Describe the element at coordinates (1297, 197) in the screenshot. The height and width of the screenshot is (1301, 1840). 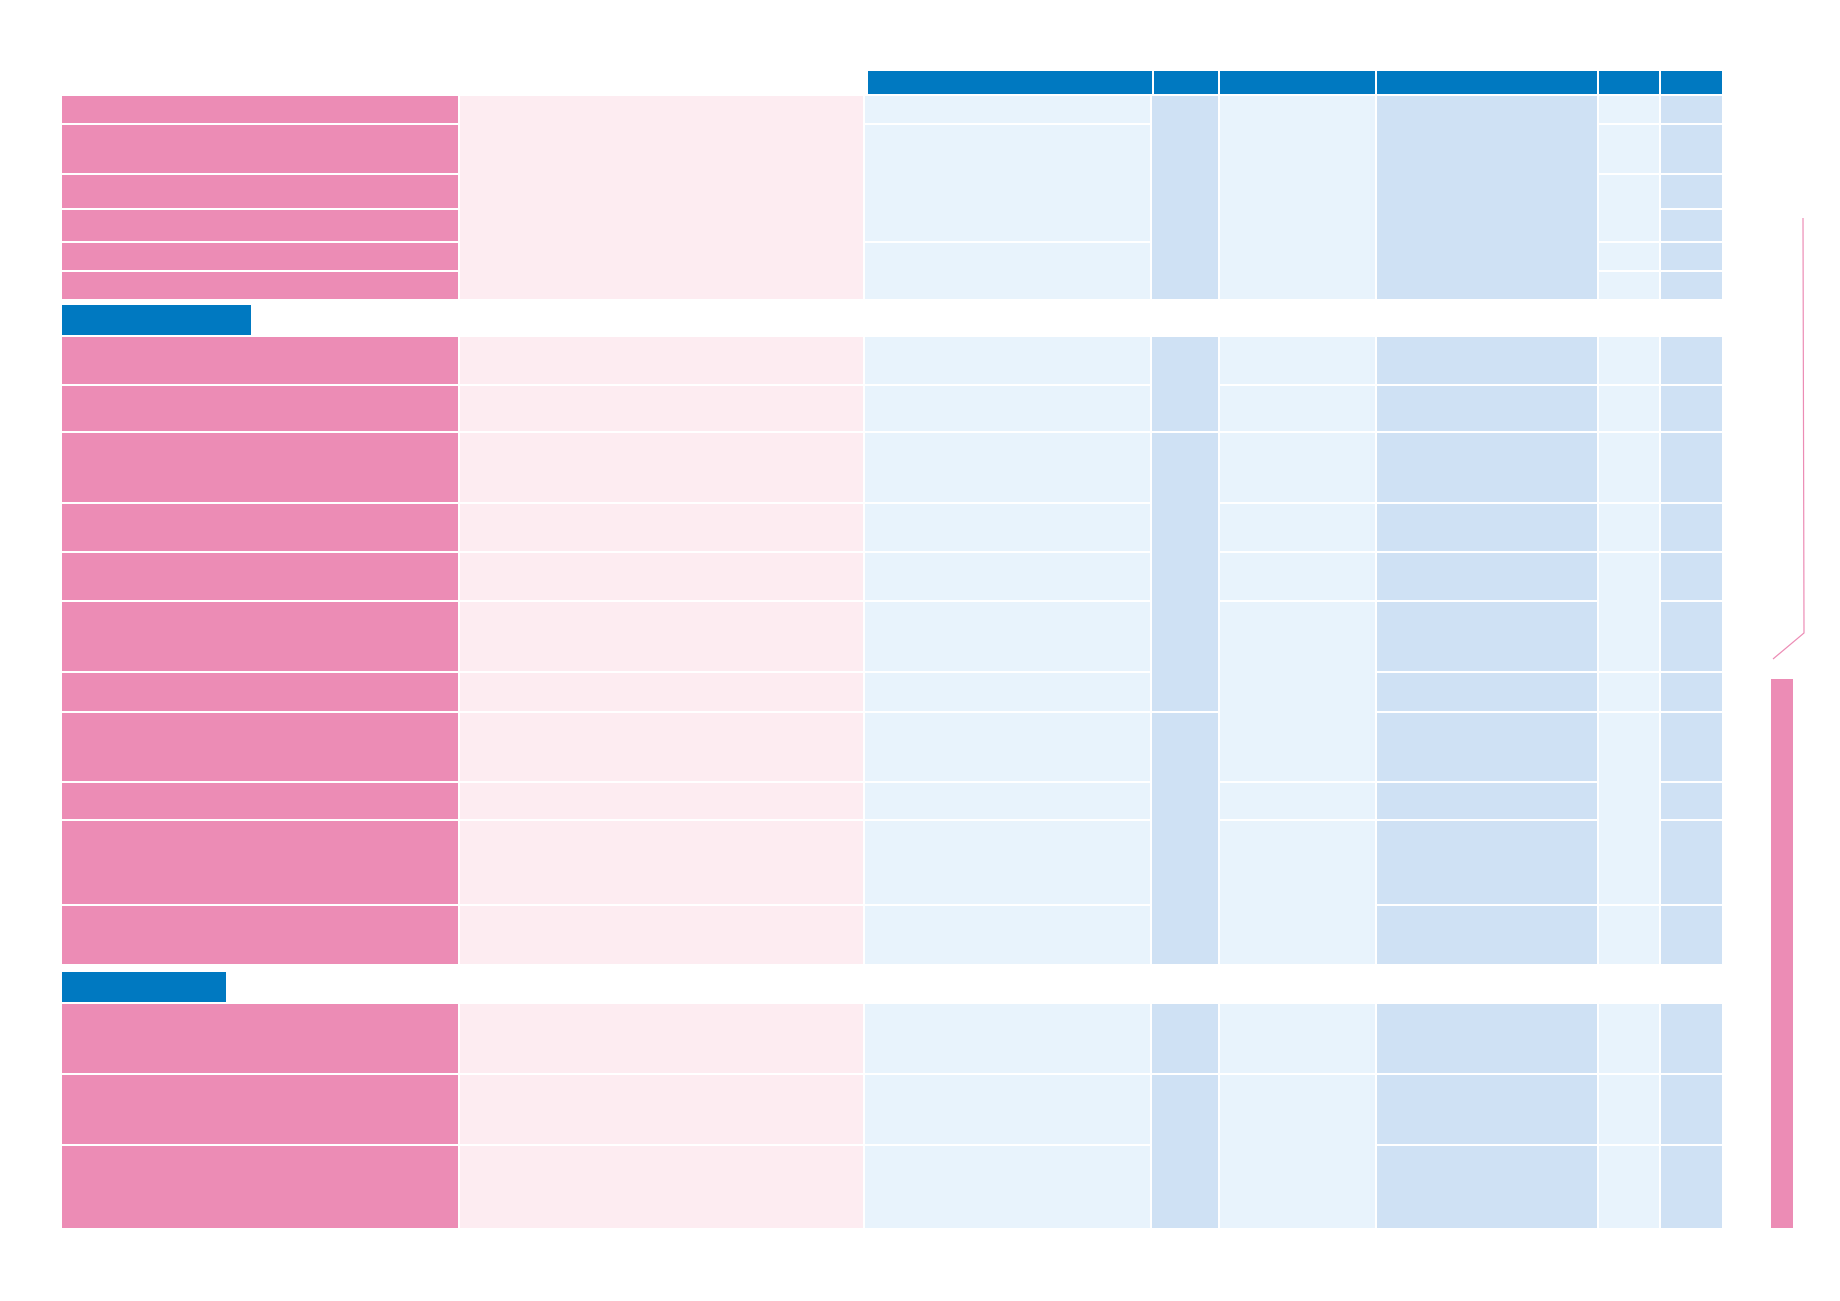
I see `g1-col5-cell` at that location.